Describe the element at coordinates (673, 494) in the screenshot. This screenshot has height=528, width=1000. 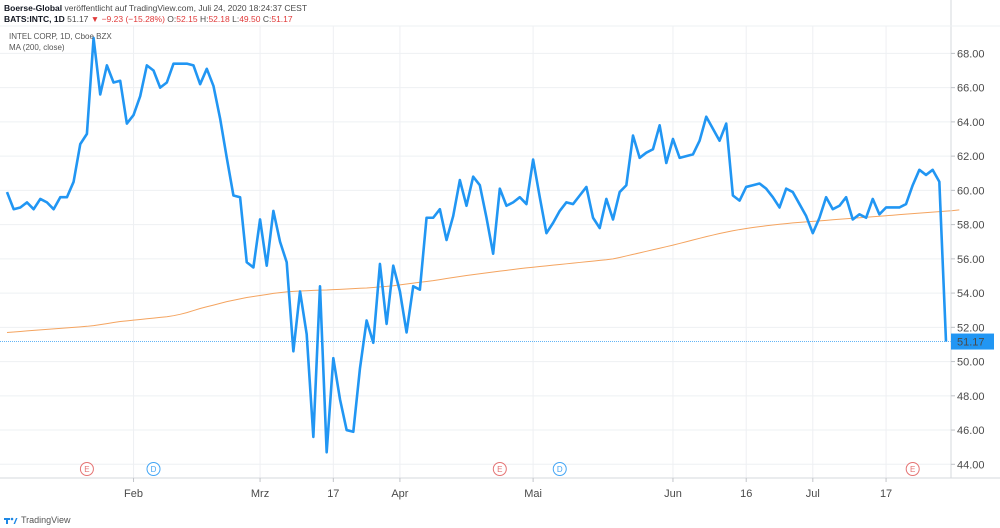
I see `x-tick-label: Jun` at that location.